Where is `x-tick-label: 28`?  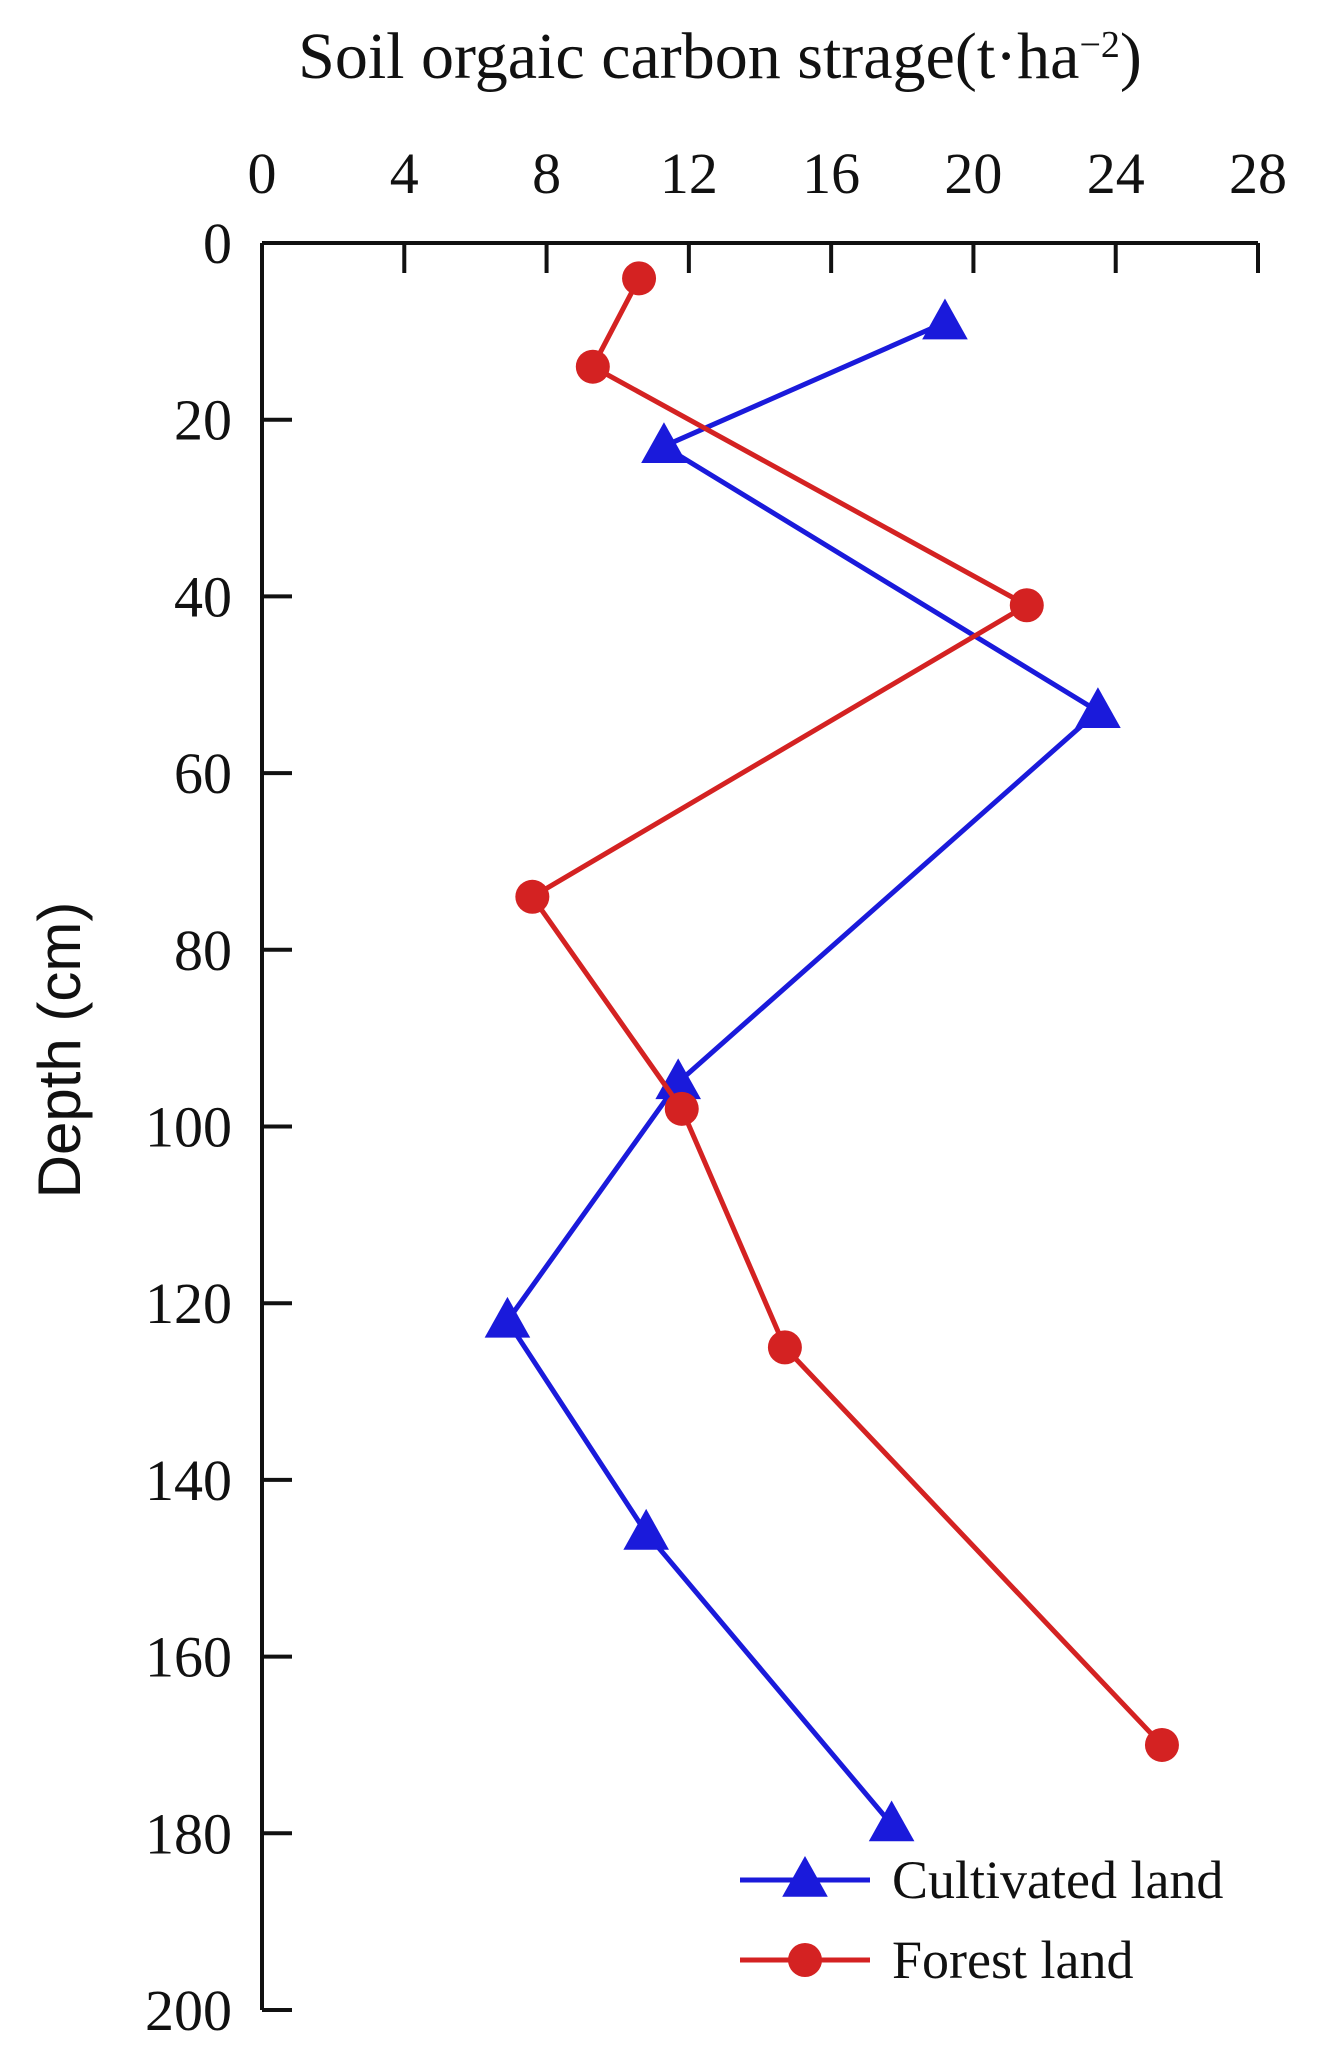
x-tick-label: 28 is located at coordinates (1258, 173).